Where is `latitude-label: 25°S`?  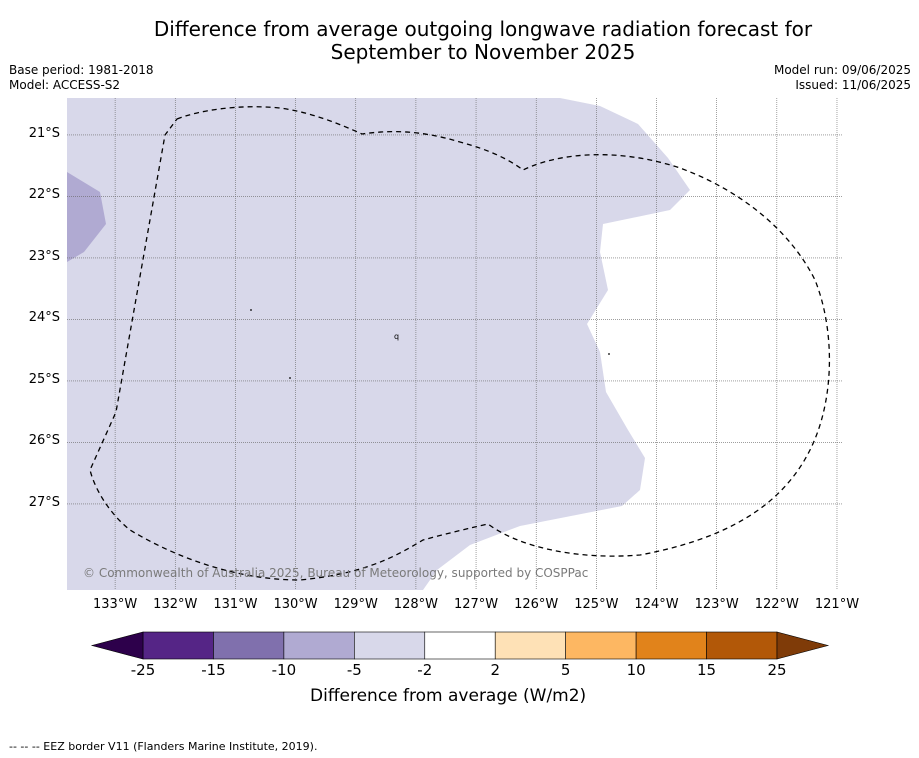
latitude-label: 25°S is located at coordinates (44, 379).